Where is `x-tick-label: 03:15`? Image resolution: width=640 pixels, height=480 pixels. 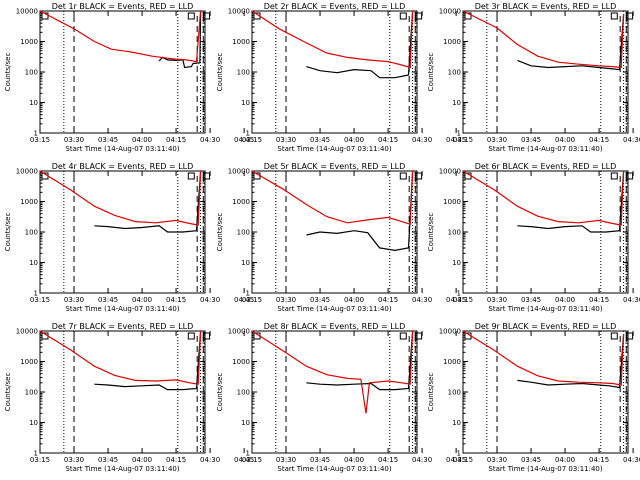 x-tick-label: 03:15 is located at coordinates (463, 460).